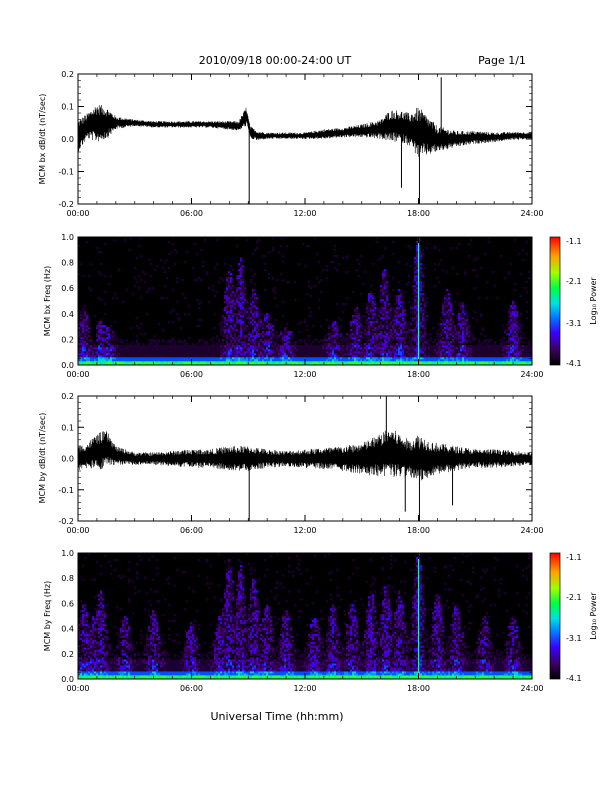 The image size is (612, 792). What do you see at coordinates (77, 374) in the screenshot?
I see `bx-spectrogram-xtick-label: 00:00` at bounding box center [77, 374].